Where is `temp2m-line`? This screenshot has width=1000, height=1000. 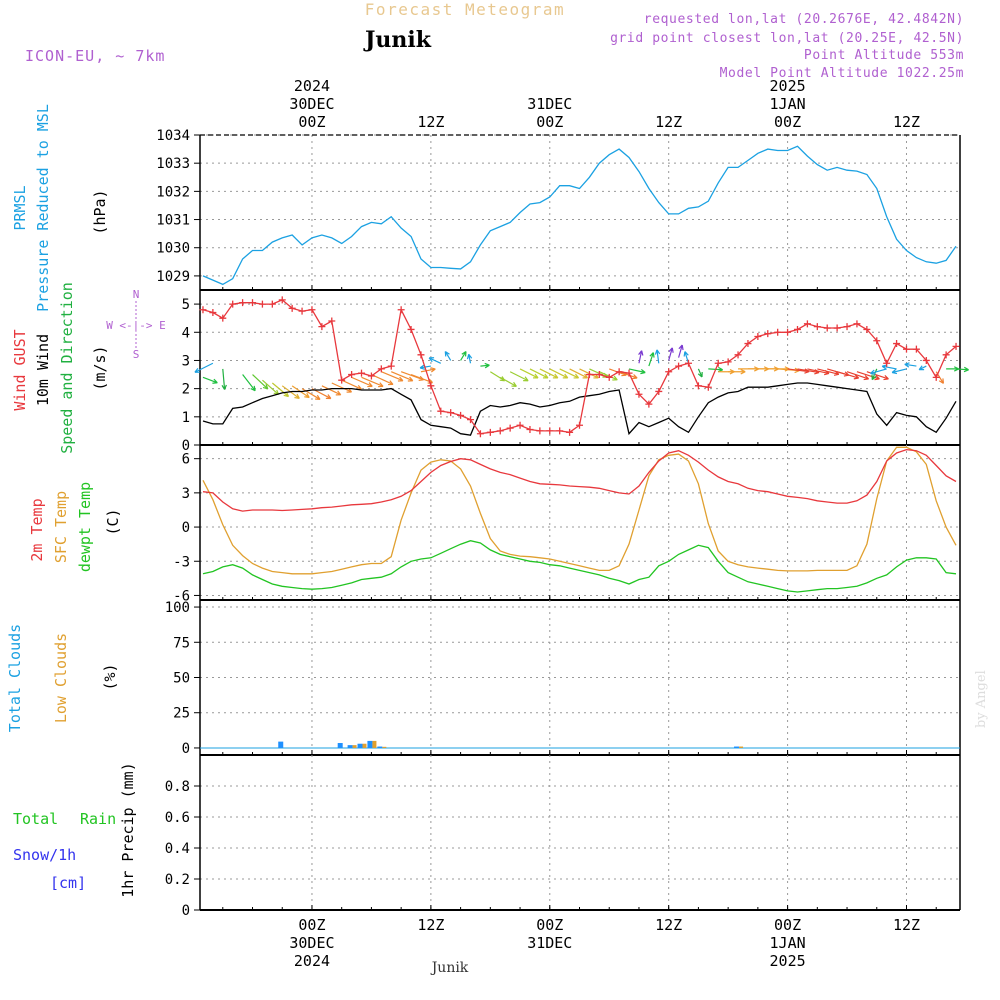 temp2m-line is located at coordinates (579, 480).